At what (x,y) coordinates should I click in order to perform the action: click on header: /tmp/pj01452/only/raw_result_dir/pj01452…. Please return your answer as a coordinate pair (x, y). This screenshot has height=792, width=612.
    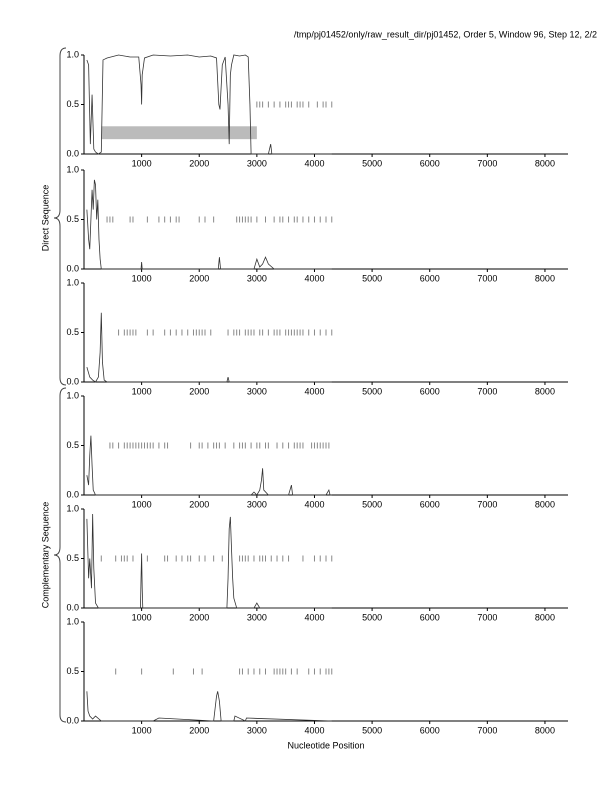
    Looking at the image, I should click on (445, 34).